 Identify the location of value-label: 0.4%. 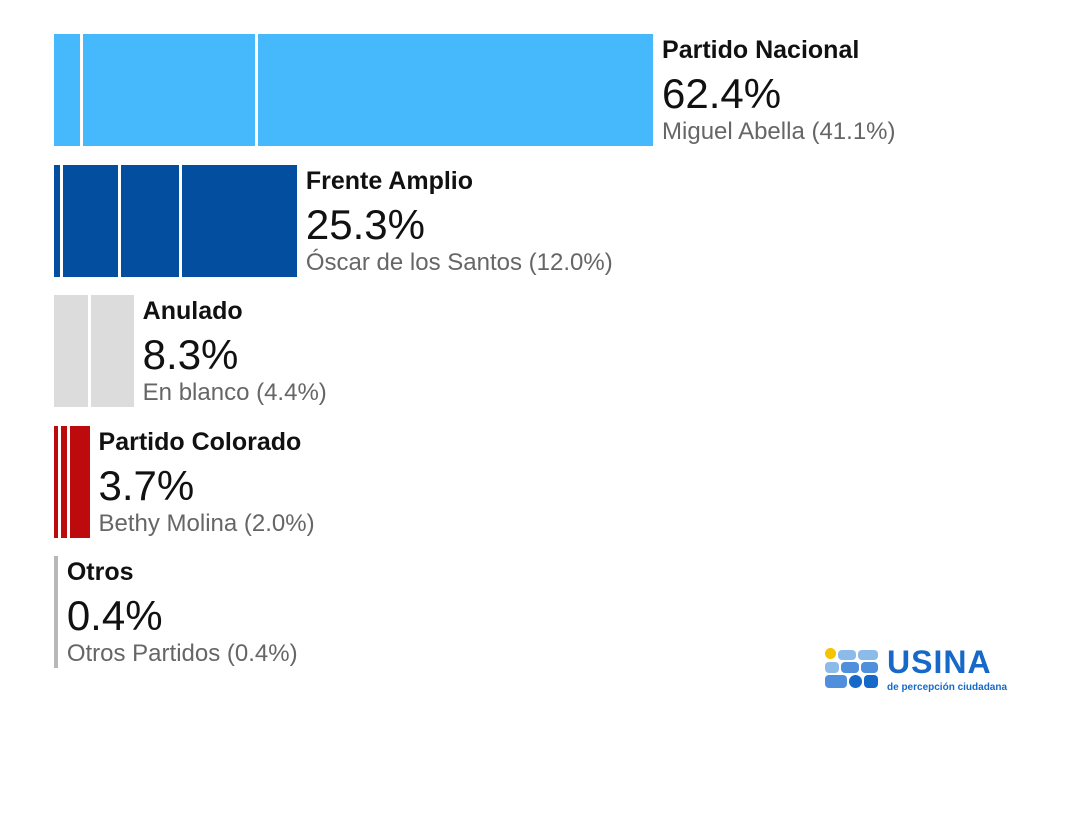
(114, 615).